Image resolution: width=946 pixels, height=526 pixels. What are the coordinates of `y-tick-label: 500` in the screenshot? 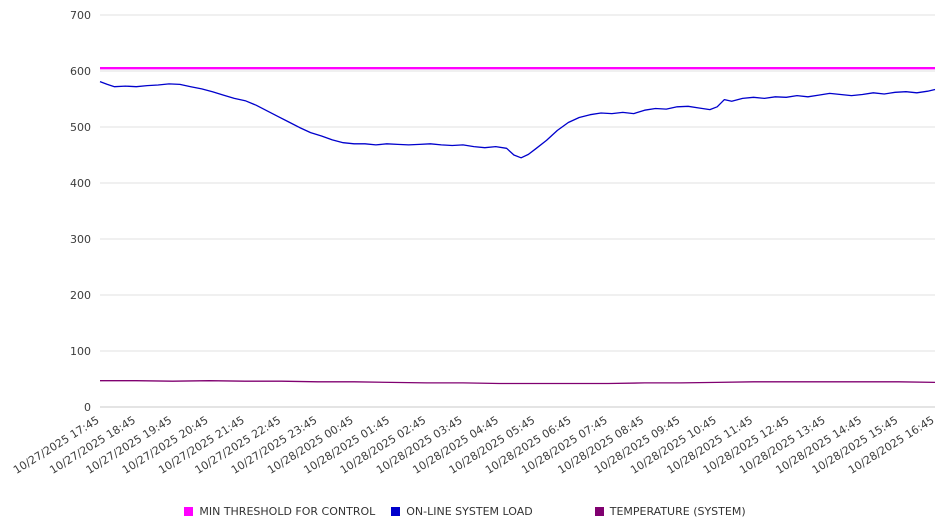 It's located at (80, 127).